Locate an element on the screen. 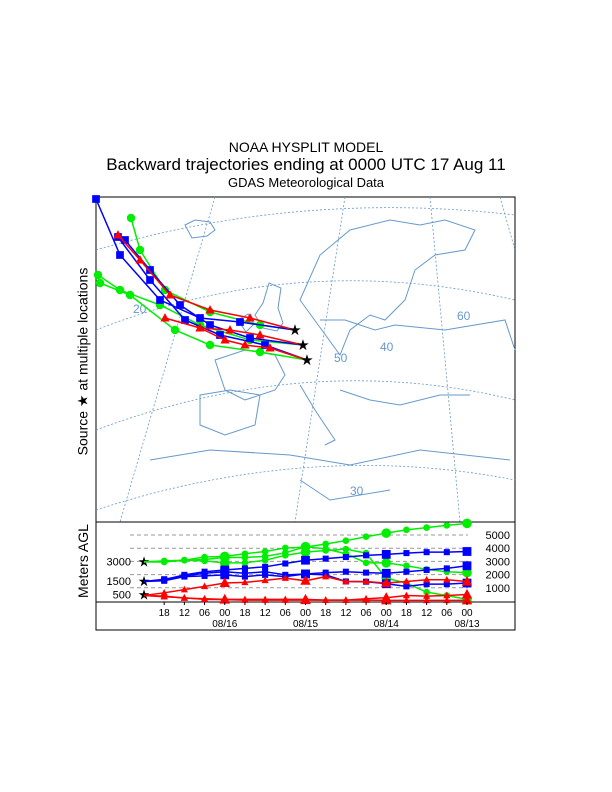 The width and height of the screenshot is (612, 792). x-tick-label: 12 is located at coordinates (346, 613).